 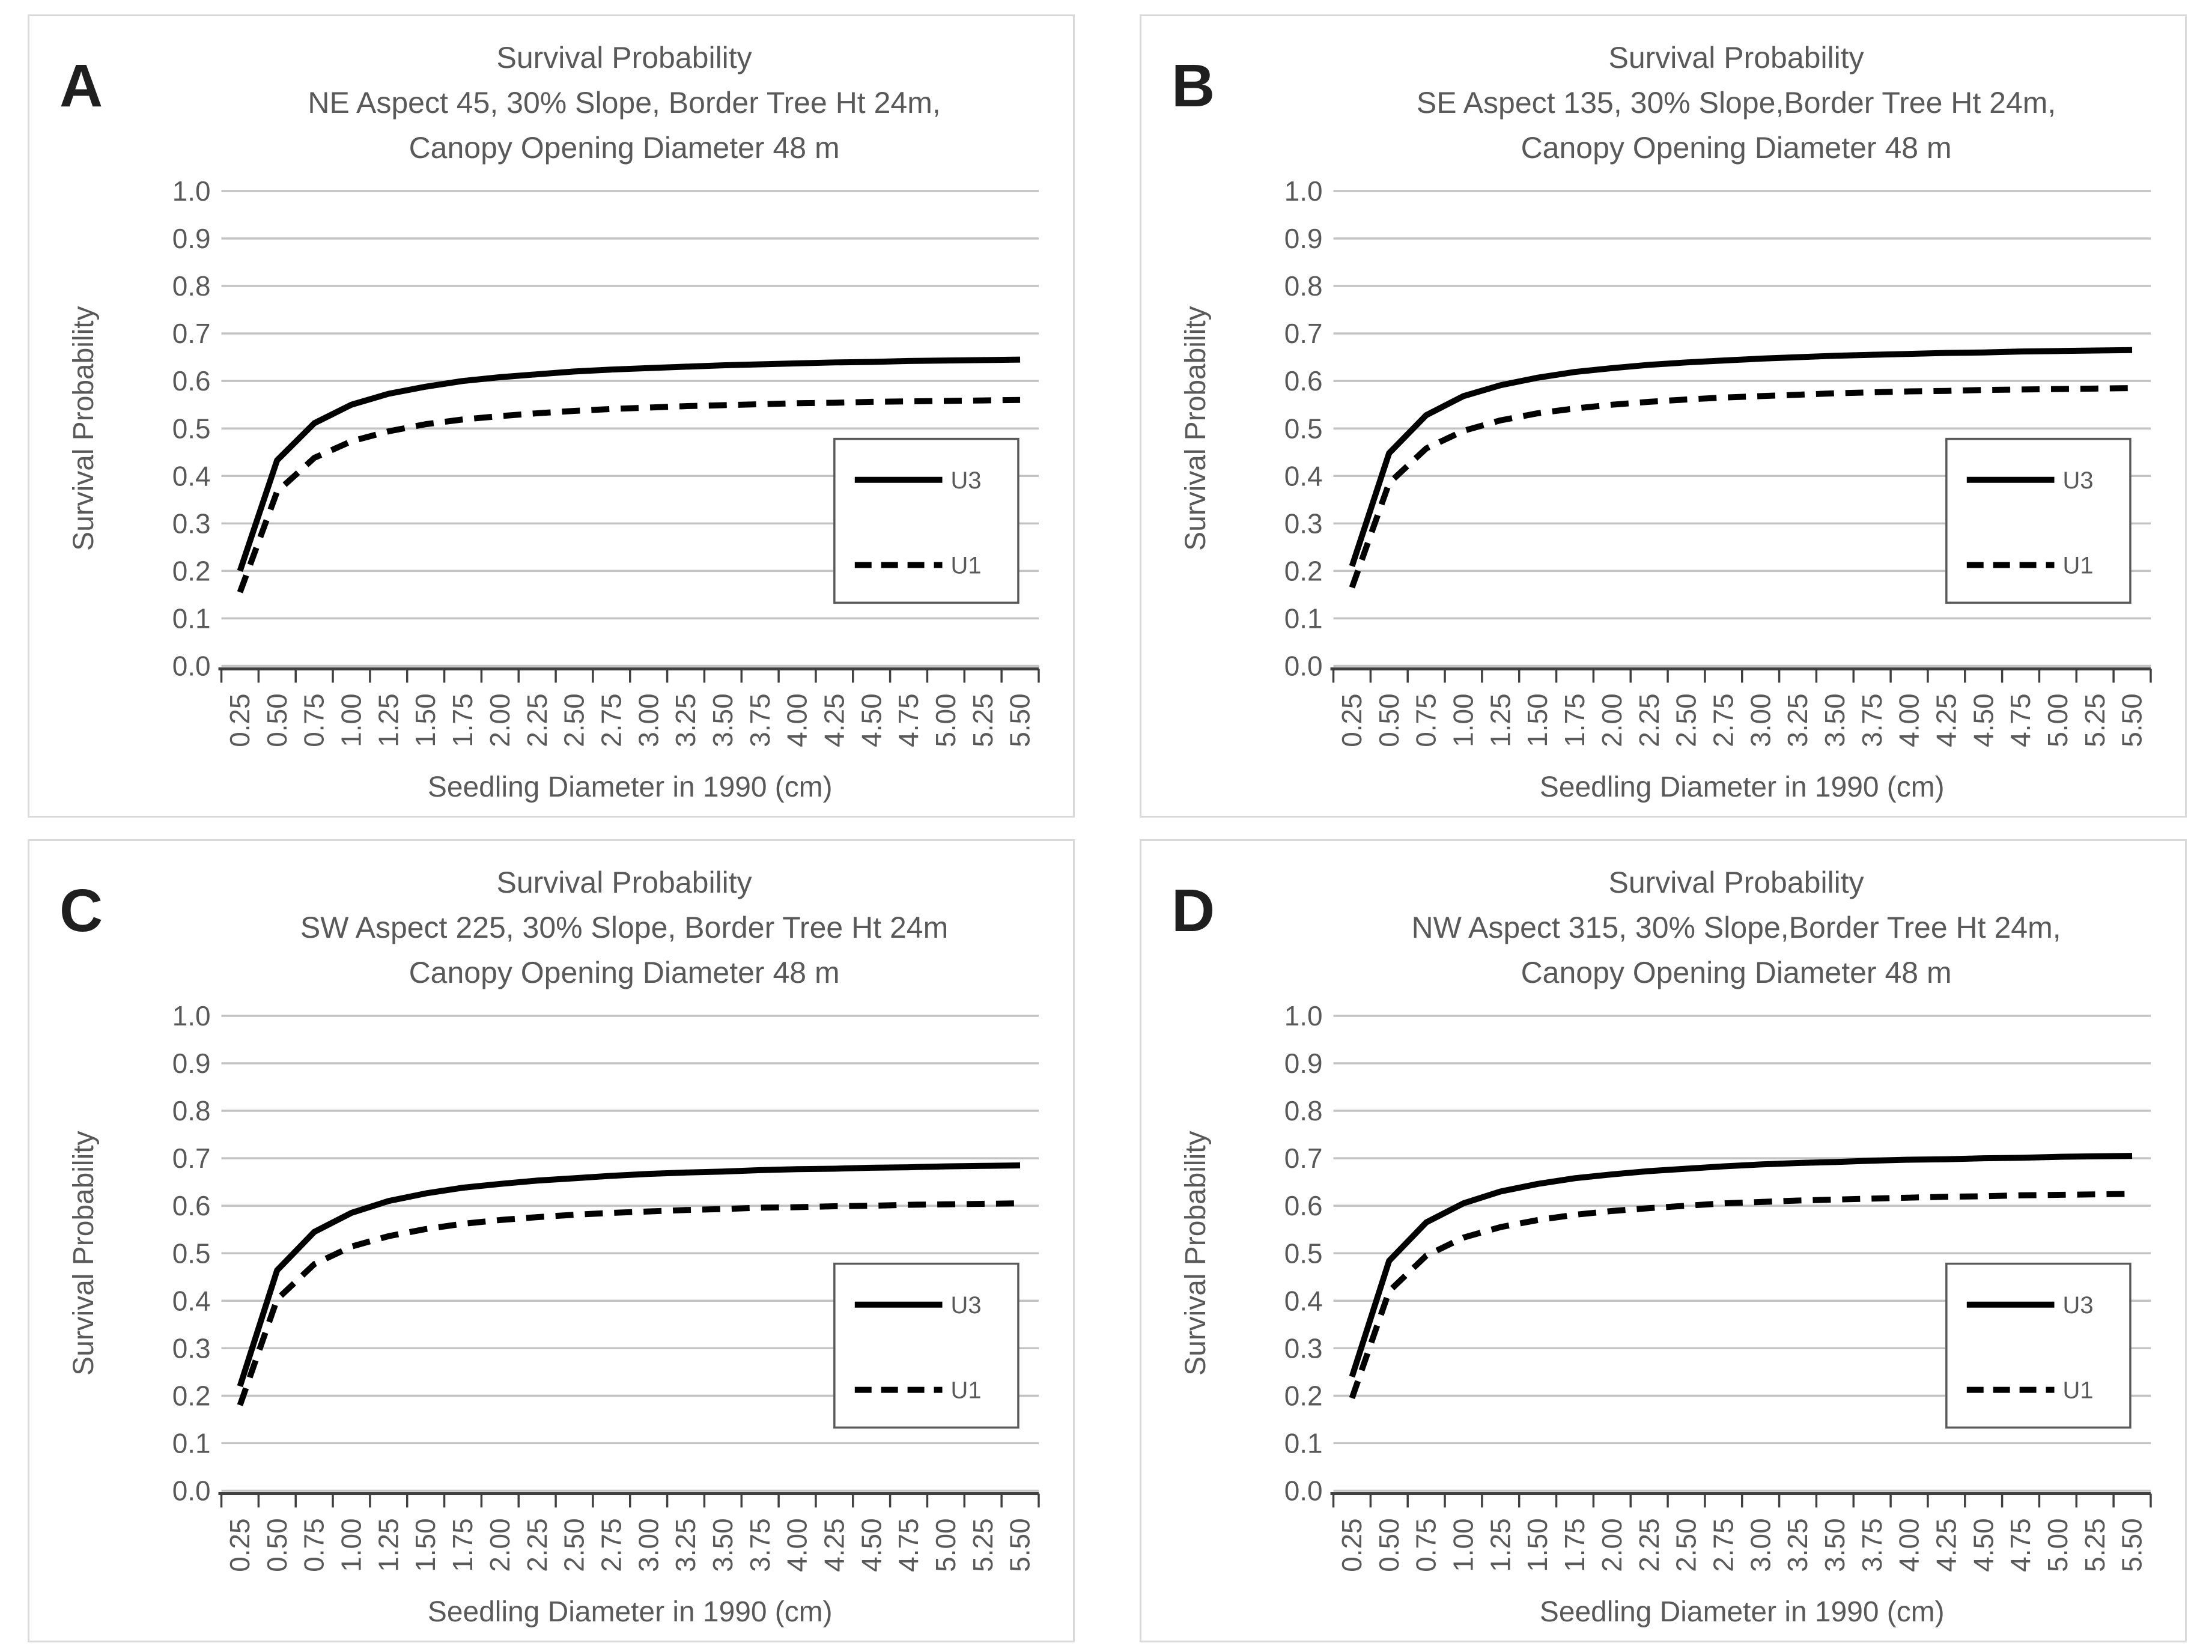 I want to click on legend-label-u3: U3, so click(x=966, y=1305).